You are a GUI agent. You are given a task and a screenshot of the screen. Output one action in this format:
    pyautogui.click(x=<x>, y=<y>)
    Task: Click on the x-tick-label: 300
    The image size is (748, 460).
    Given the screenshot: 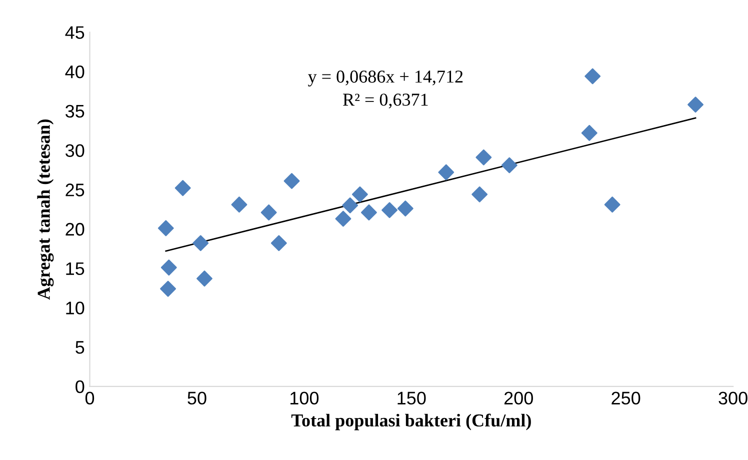 What is the action you would take?
    pyautogui.click(x=733, y=398)
    